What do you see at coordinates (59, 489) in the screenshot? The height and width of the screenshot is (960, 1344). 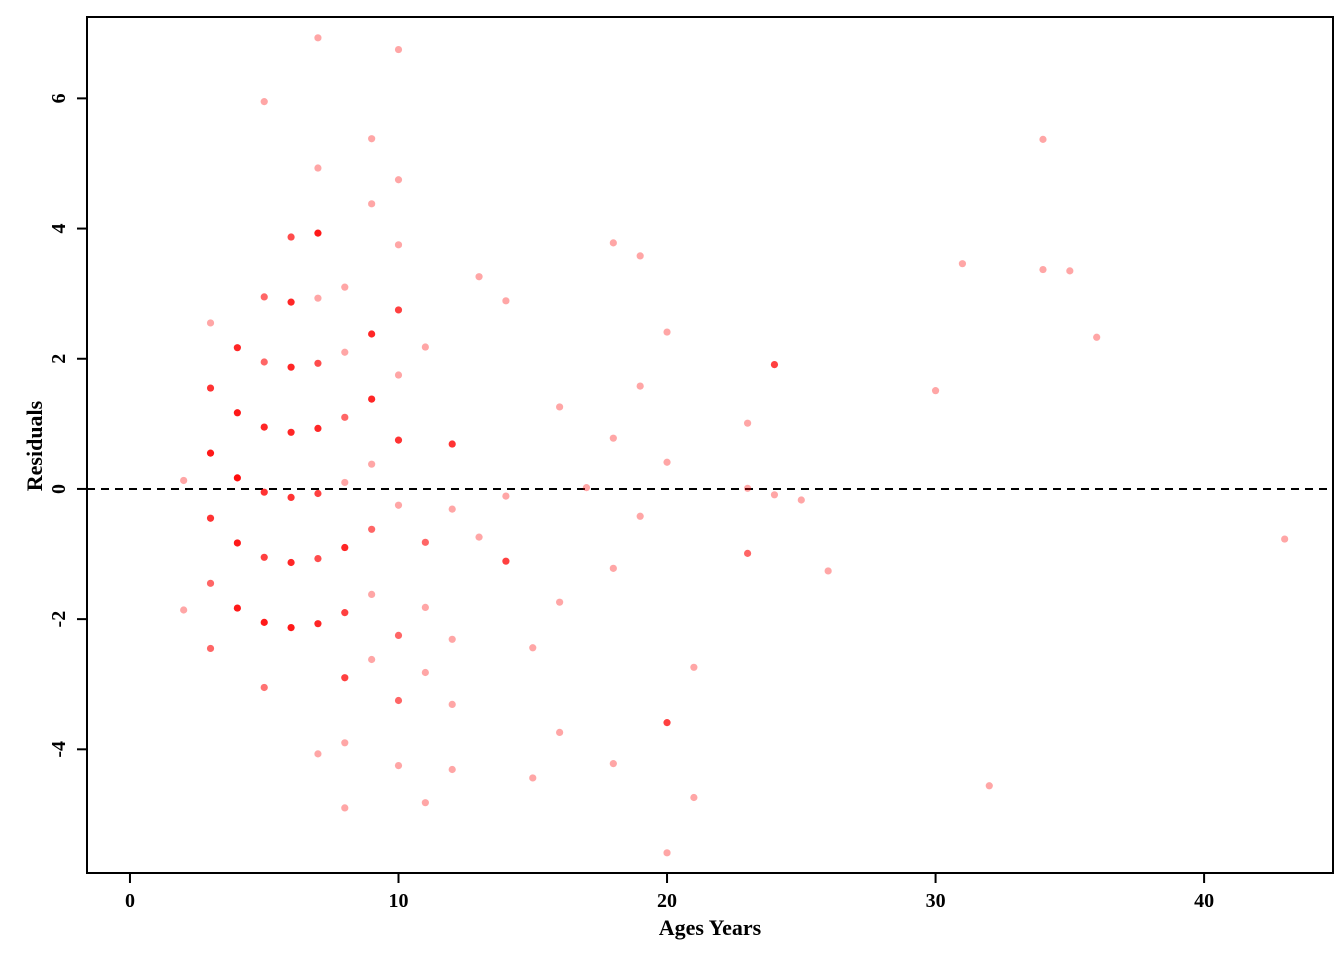 I see `y-tick-label: 0` at bounding box center [59, 489].